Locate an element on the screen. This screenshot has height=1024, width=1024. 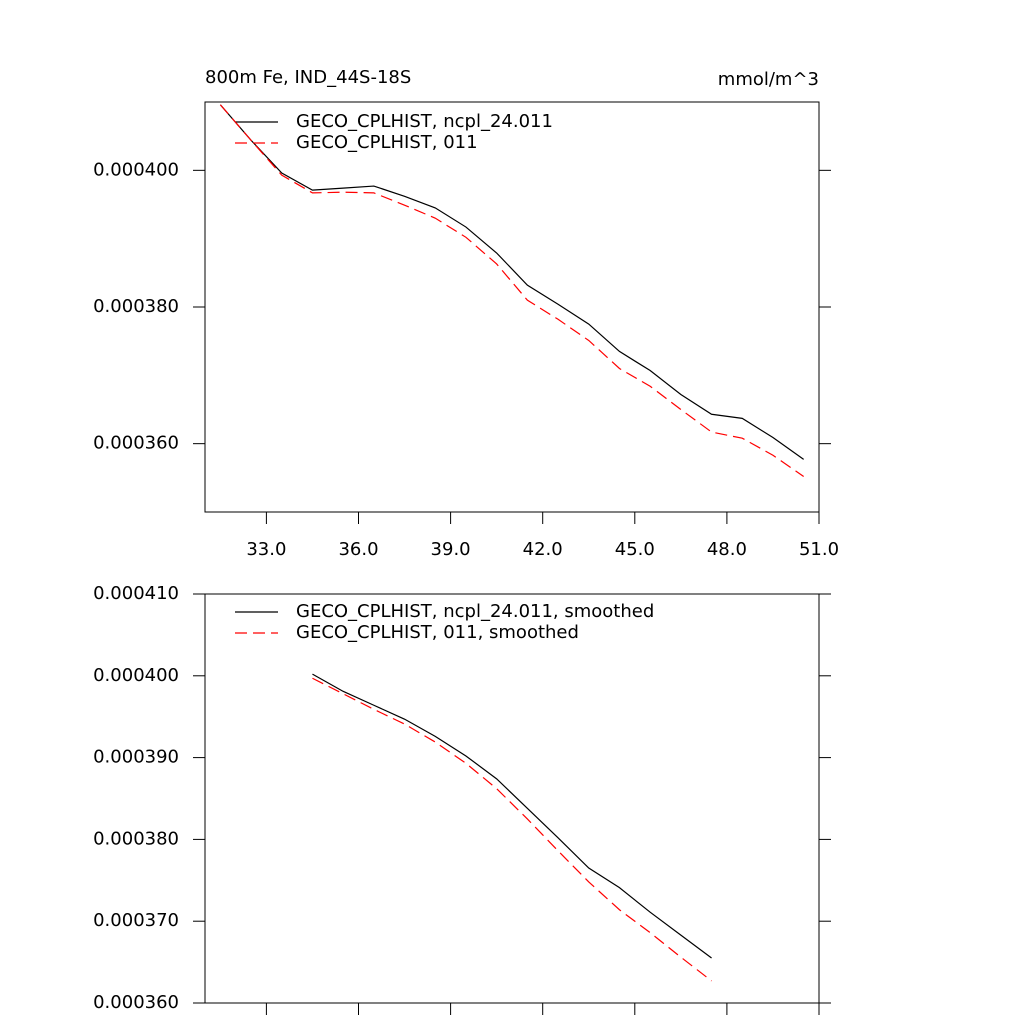
legend-label: GECO_CPLHIST, ncpl_24.011 is located at coordinates (424, 121).